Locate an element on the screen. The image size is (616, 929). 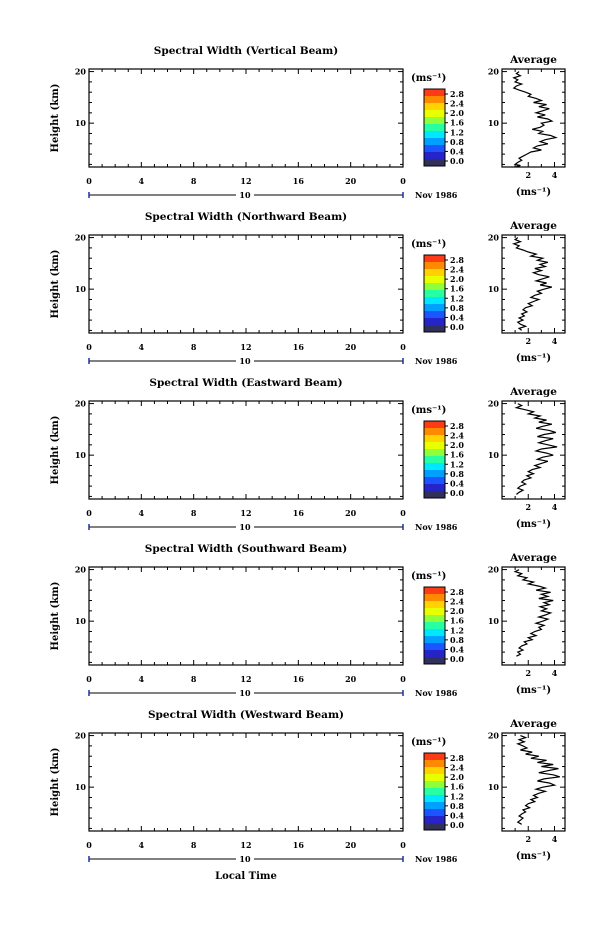
colorbar-tick-label: 2.0 is located at coordinates (457, 777).